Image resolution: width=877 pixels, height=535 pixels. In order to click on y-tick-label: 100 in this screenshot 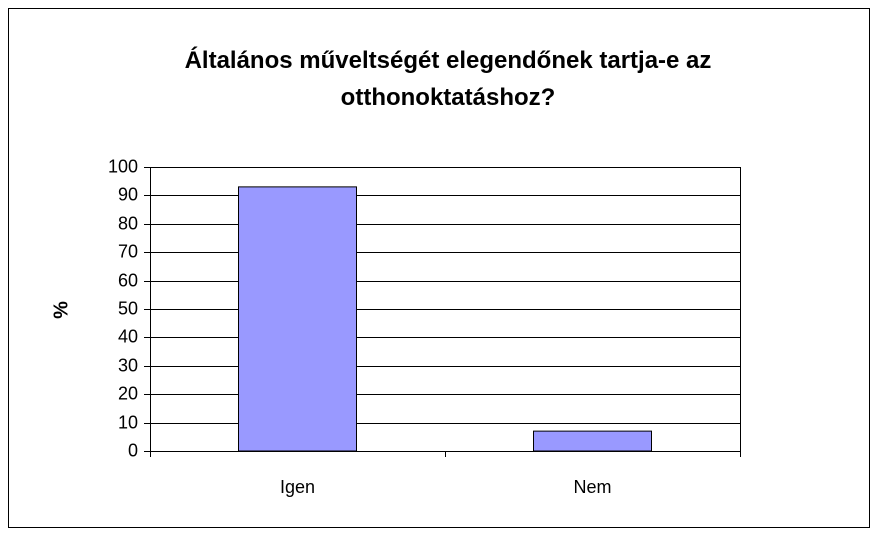, I will do `click(123, 166)`.